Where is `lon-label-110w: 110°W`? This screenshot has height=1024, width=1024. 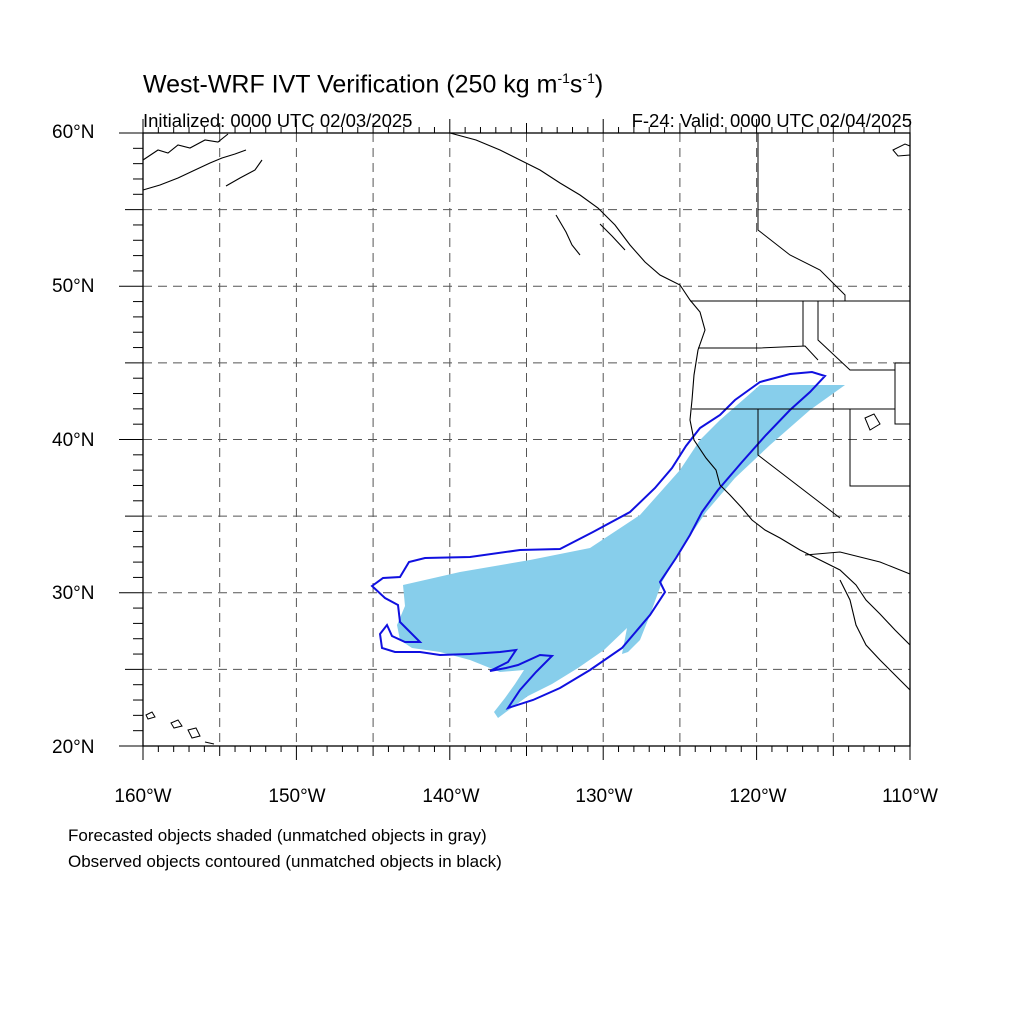
lon-label-110w: 110°W is located at coordinates (910, 796).